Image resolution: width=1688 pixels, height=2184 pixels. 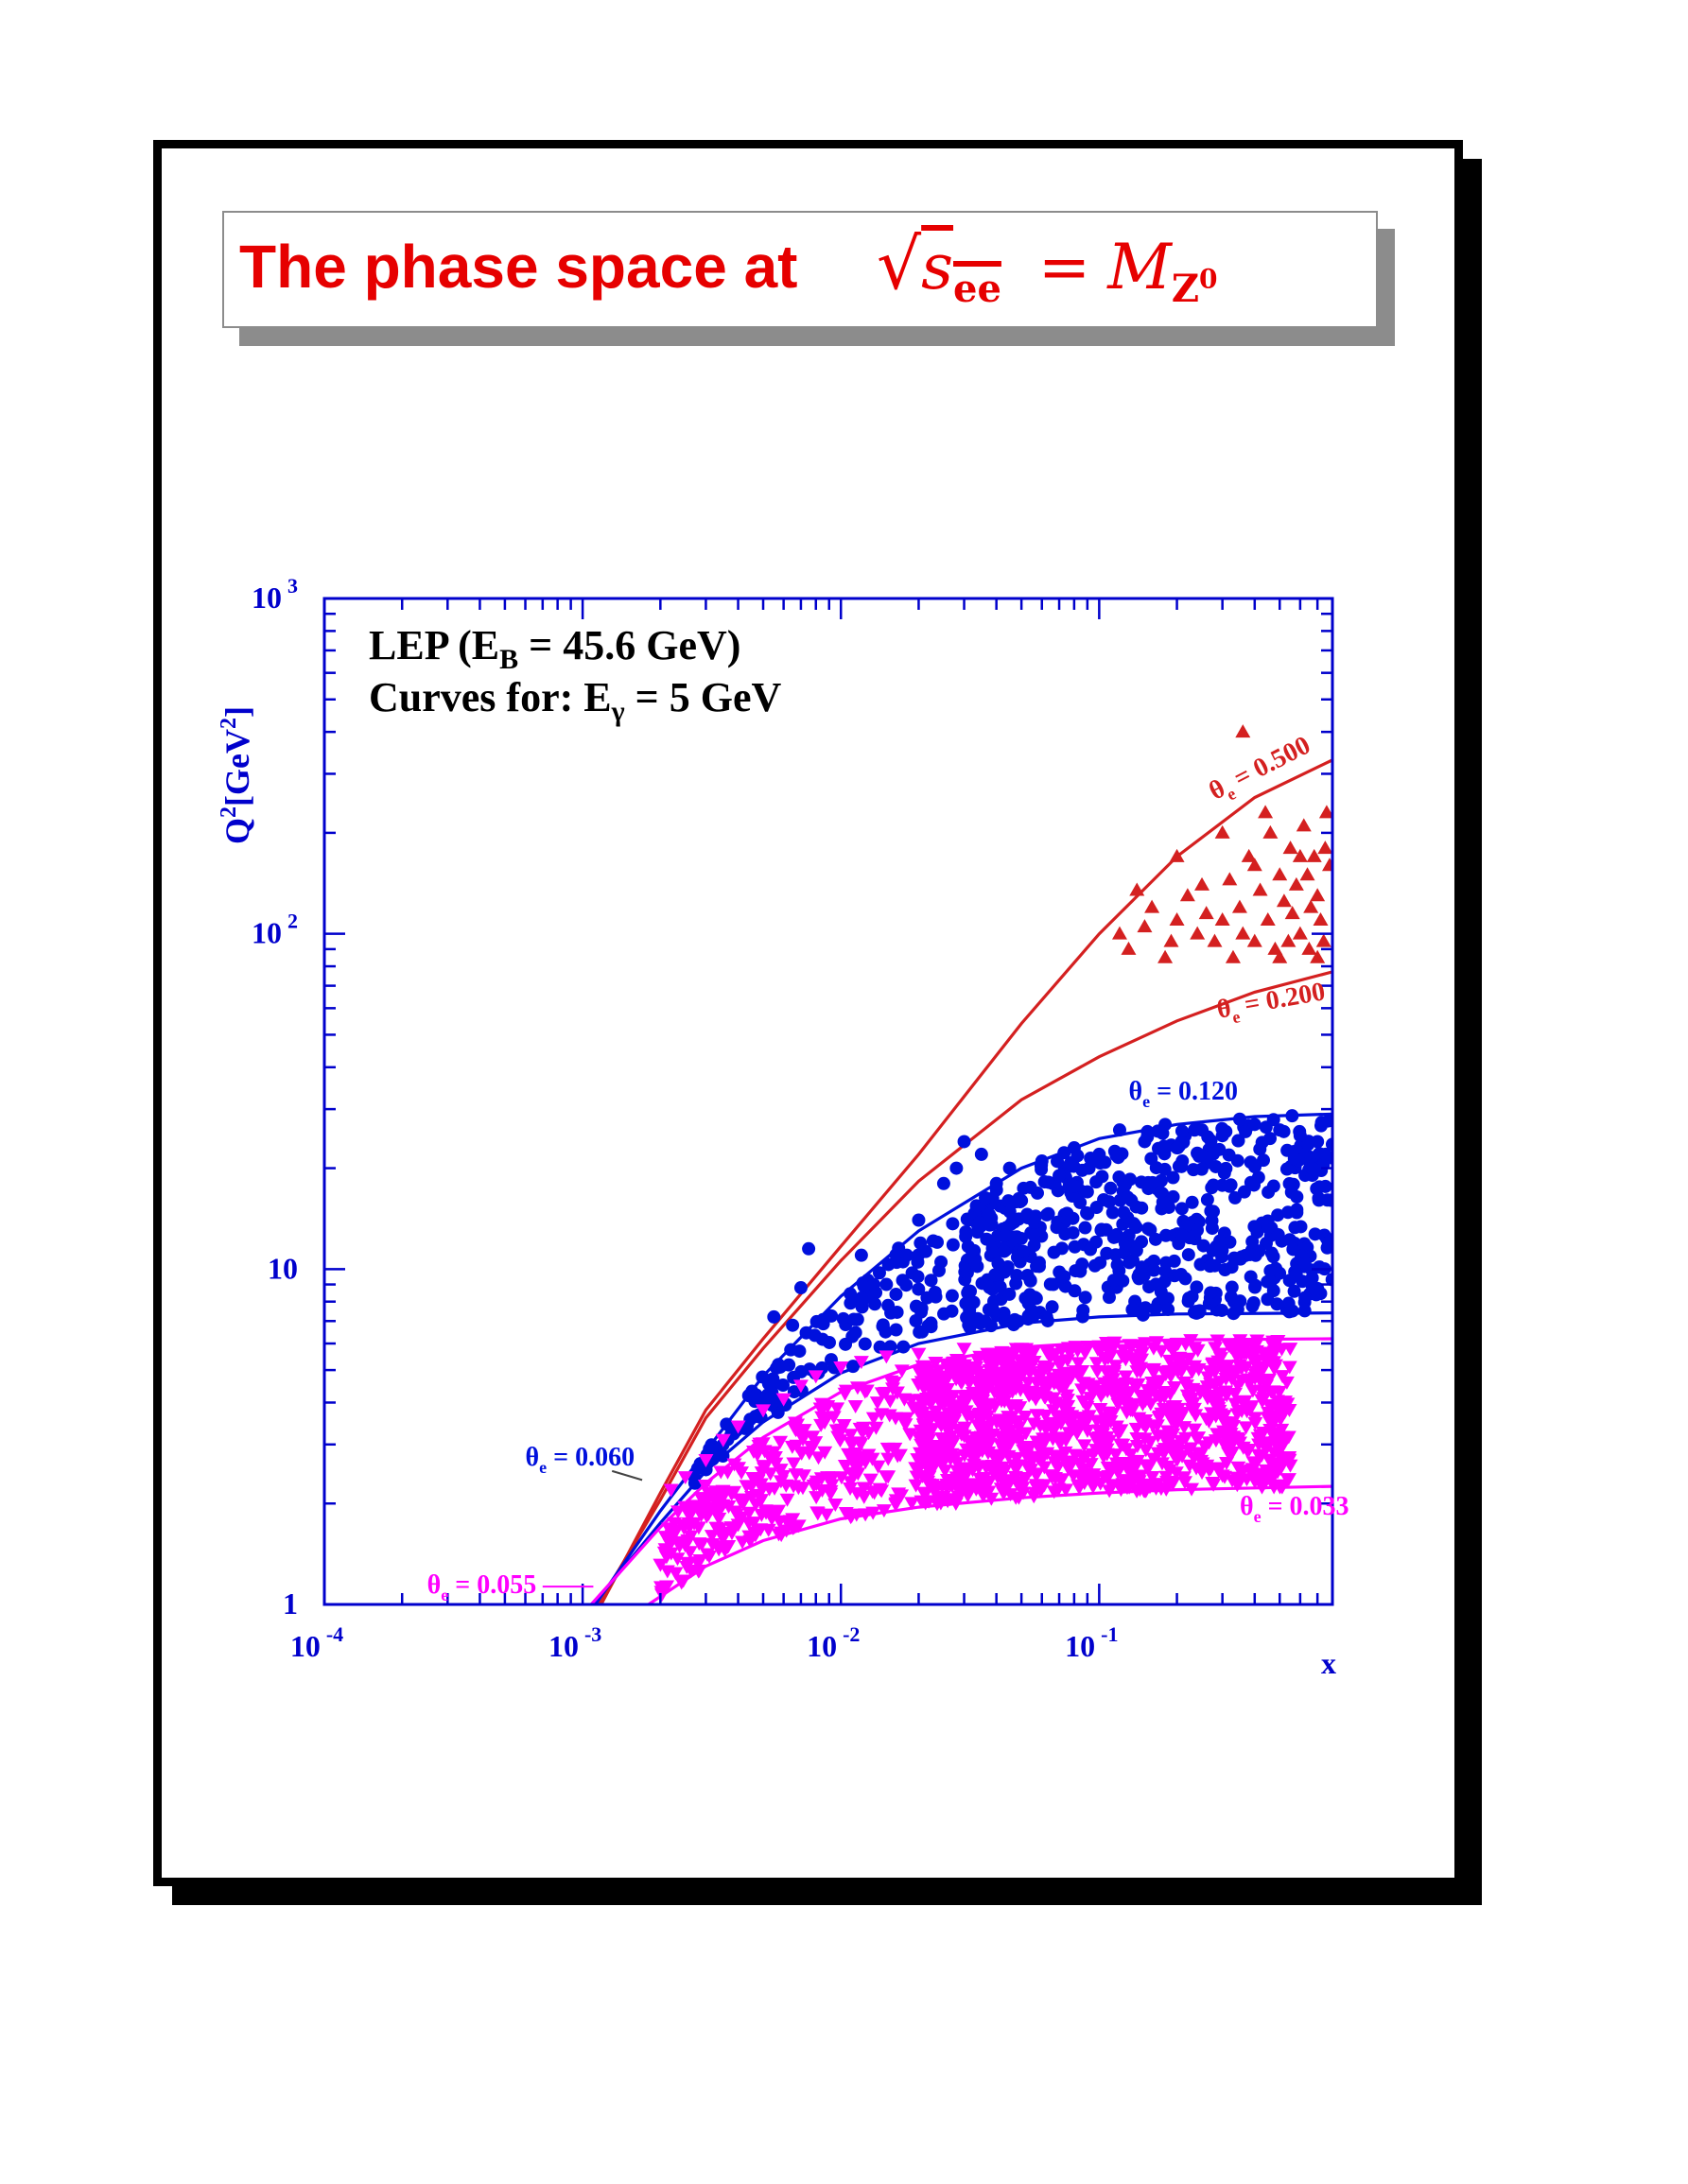 I want to click on x-tick-base: 10, so click(x=1080, y=1646).